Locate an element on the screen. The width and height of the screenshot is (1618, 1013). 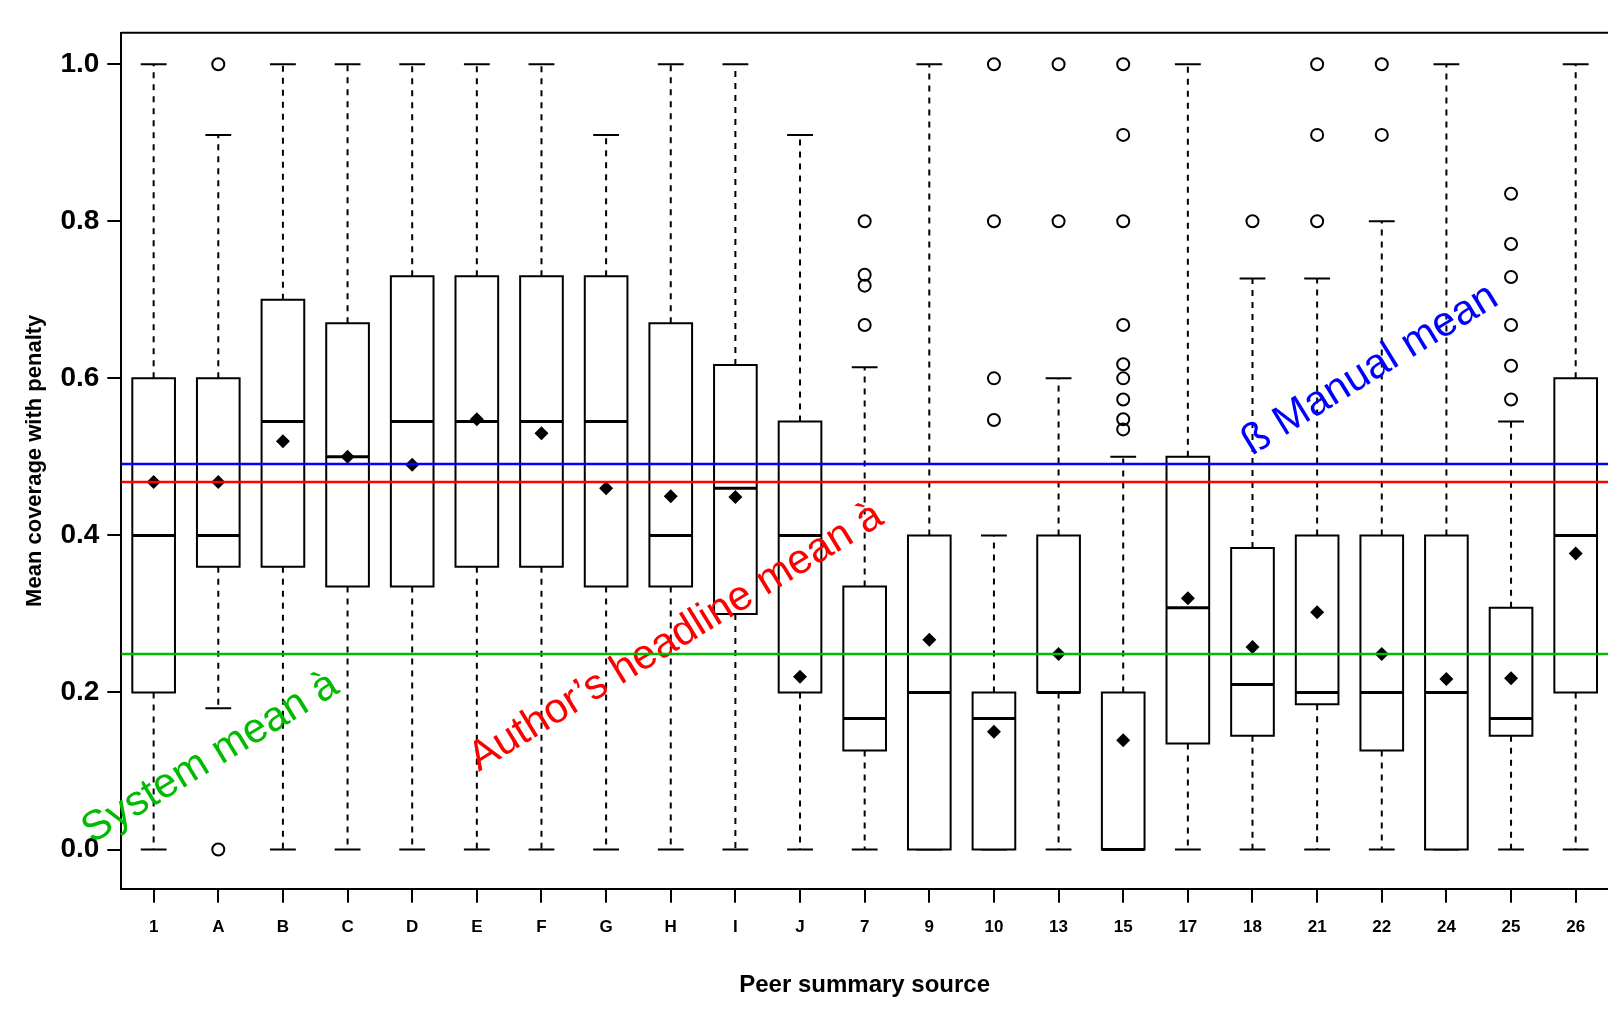
y-tick-label: 1.0 is located at coordinates (80, 62).